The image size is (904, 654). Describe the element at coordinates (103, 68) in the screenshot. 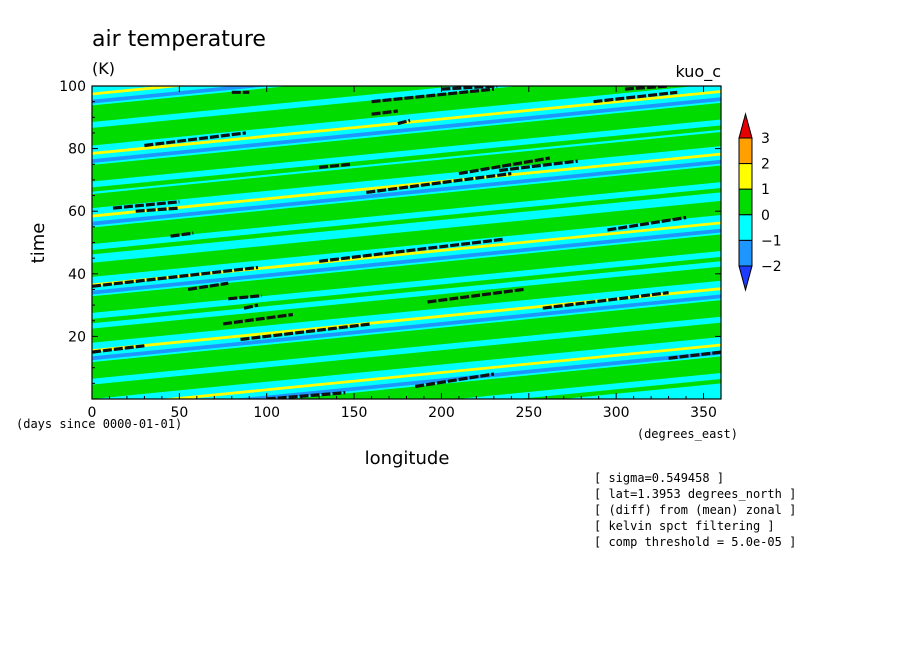

I see `chart-units: (K)` at that location.